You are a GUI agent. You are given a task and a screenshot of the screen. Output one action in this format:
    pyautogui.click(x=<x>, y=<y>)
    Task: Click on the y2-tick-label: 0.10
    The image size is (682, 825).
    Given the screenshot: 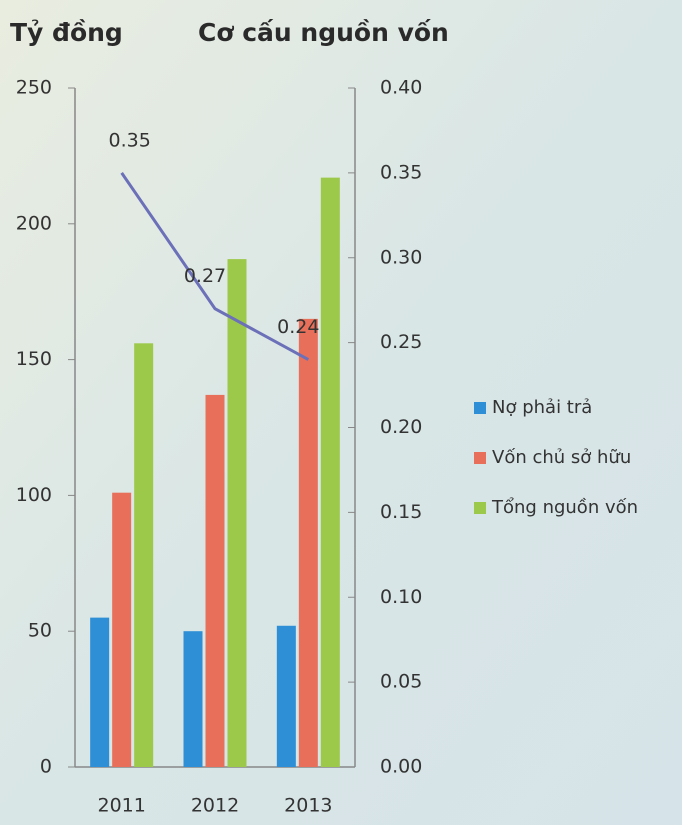 What is the action you would take?
    pyautogui.click(x=401, y=597)
    